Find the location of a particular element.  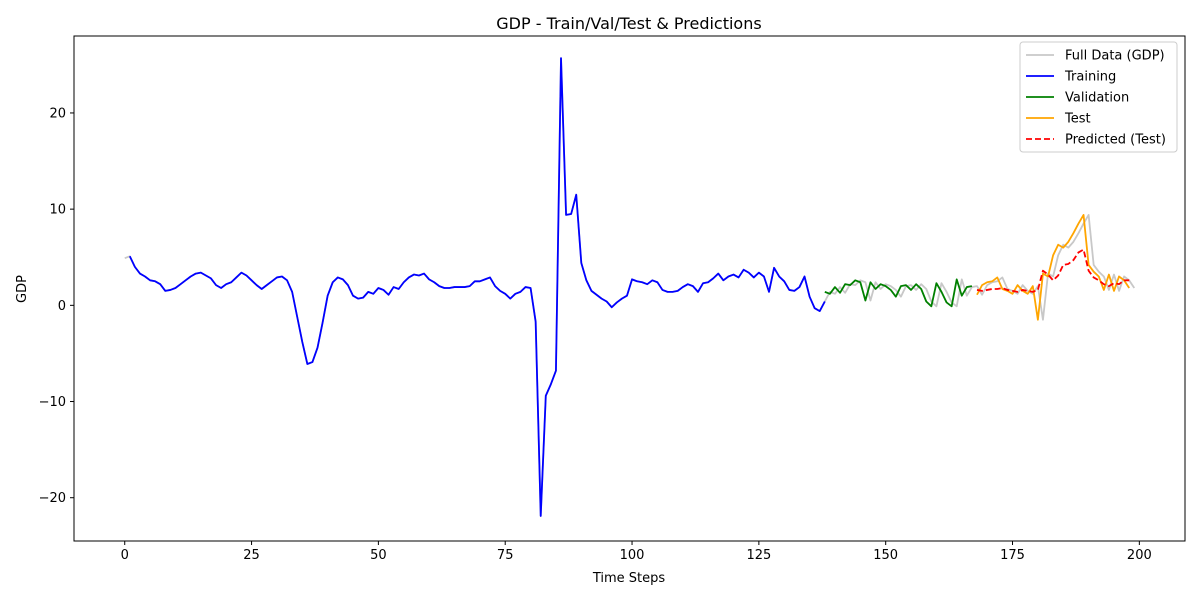

legend-label: Test is located at coordinates (1077, 119).